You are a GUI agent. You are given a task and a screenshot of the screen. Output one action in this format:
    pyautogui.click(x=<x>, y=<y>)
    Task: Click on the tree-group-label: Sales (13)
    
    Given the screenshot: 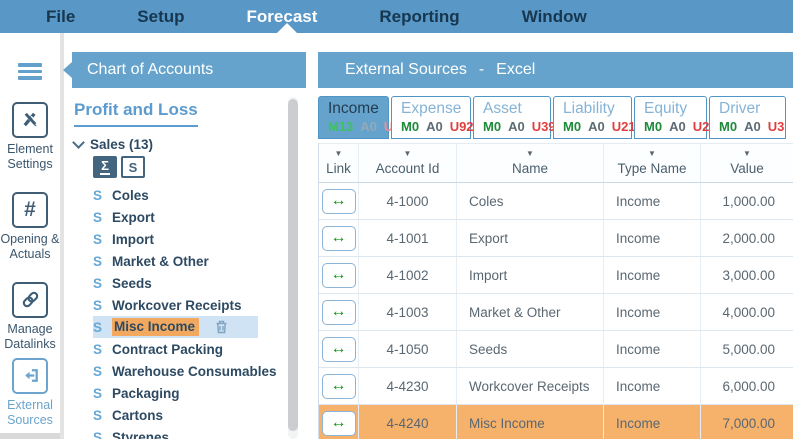 What is the action you would take?
    pyautogui.click(x=122, y=144)
    